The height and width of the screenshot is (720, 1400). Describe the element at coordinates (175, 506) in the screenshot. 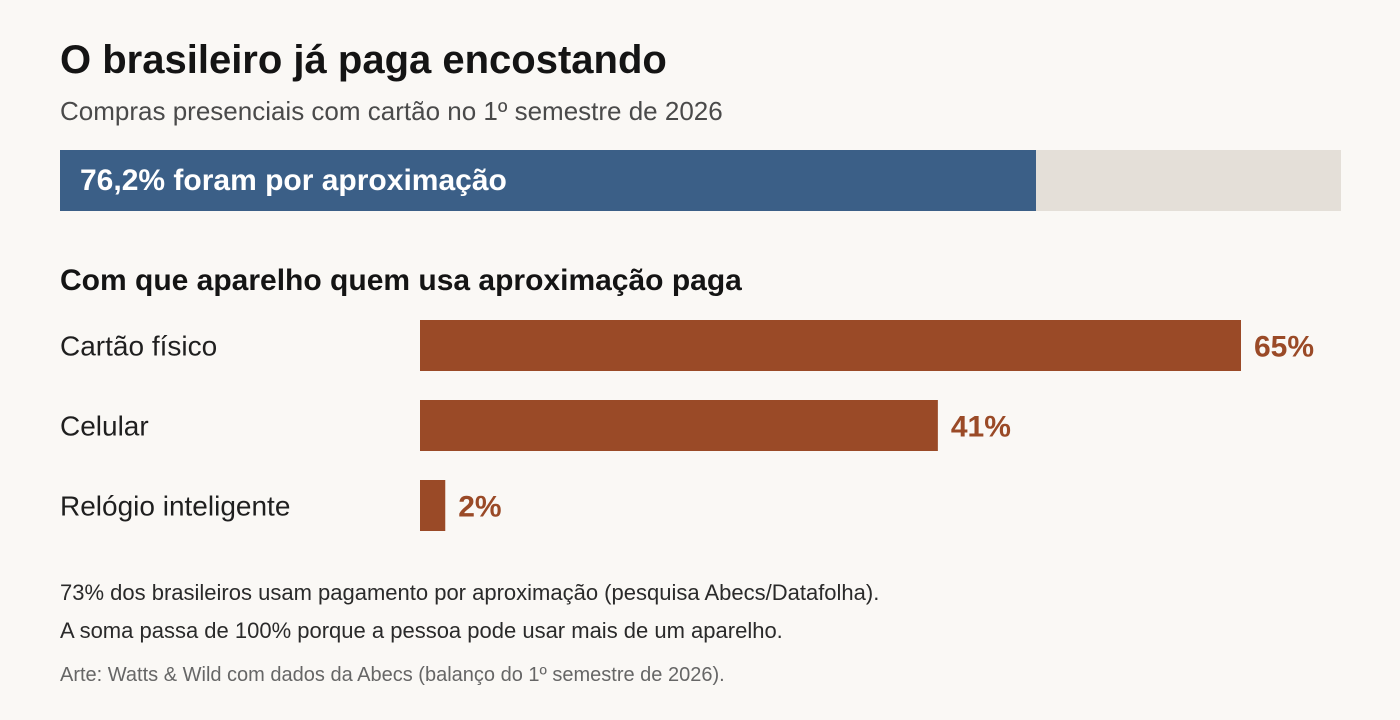

I see `category-label-relogio-inteligente: Relógio inteligente` at that location.